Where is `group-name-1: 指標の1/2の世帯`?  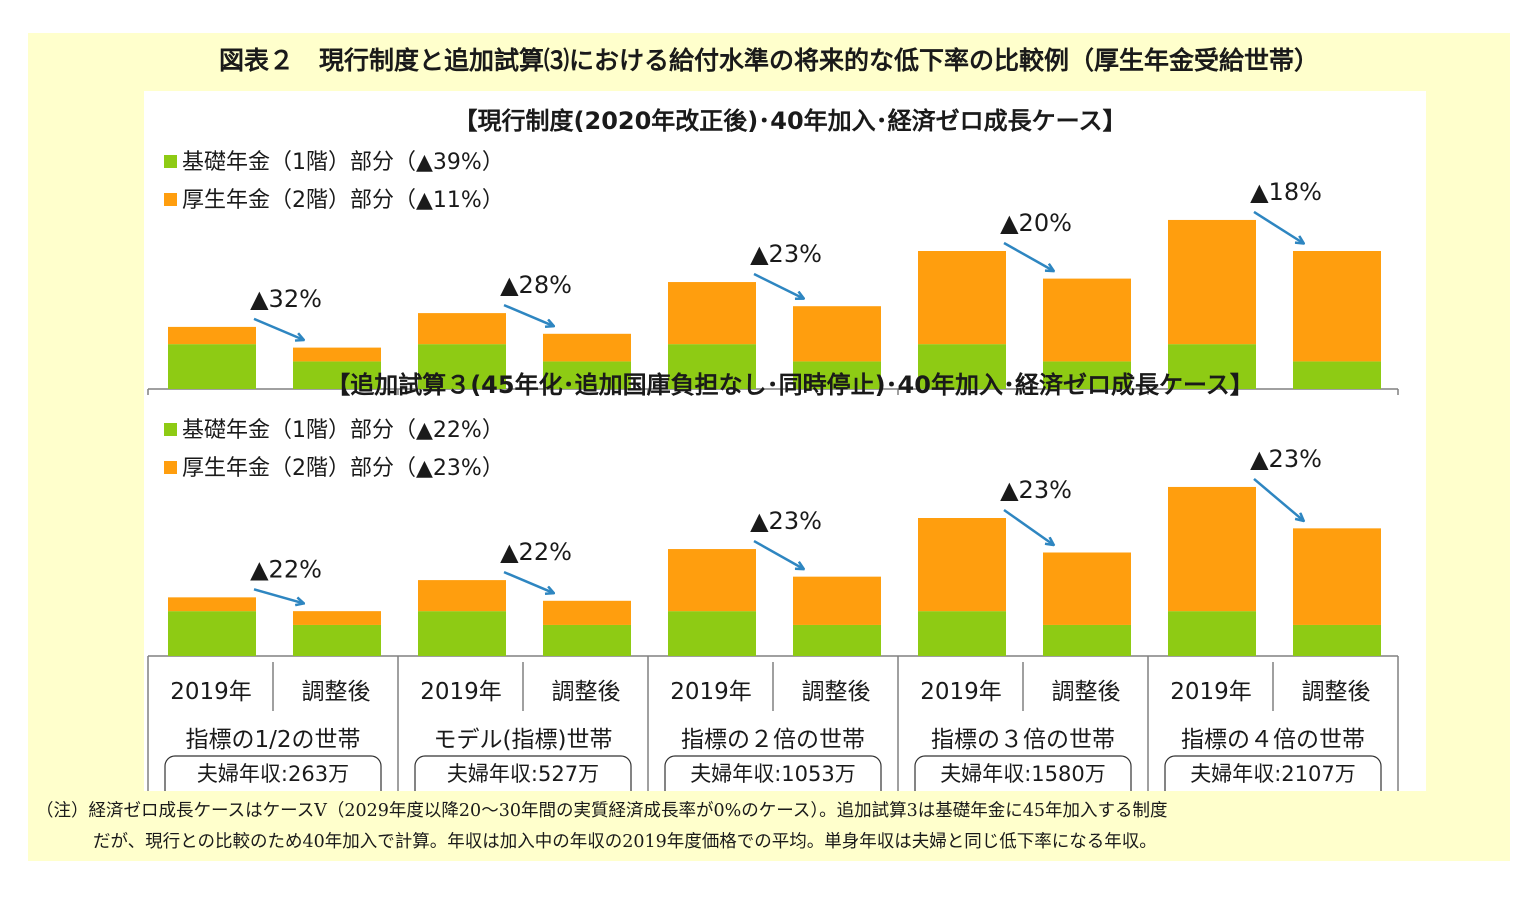
group-name-1: 指標の1/2の世帯 is located at coordinates (272, 740).